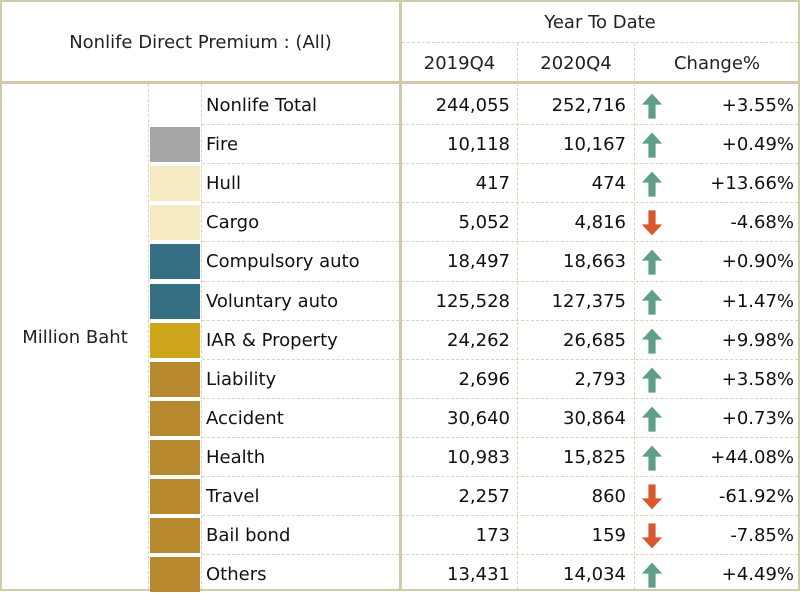 The image size is (800, 594). I want to click on change-percent: +9.98%, so click(757, 340).